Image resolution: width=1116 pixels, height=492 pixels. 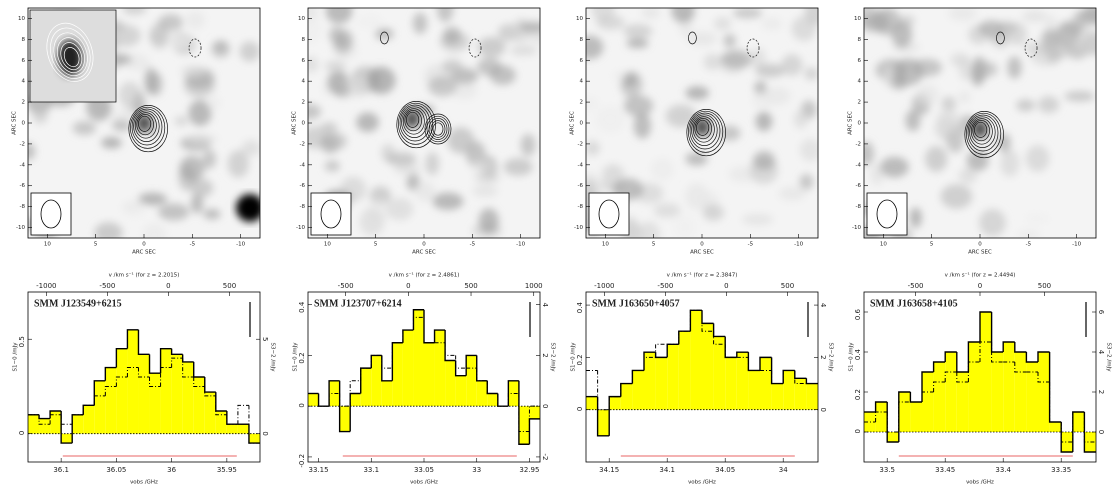 I want to click on x-tick-label: 36, so click(x=171, y=470).